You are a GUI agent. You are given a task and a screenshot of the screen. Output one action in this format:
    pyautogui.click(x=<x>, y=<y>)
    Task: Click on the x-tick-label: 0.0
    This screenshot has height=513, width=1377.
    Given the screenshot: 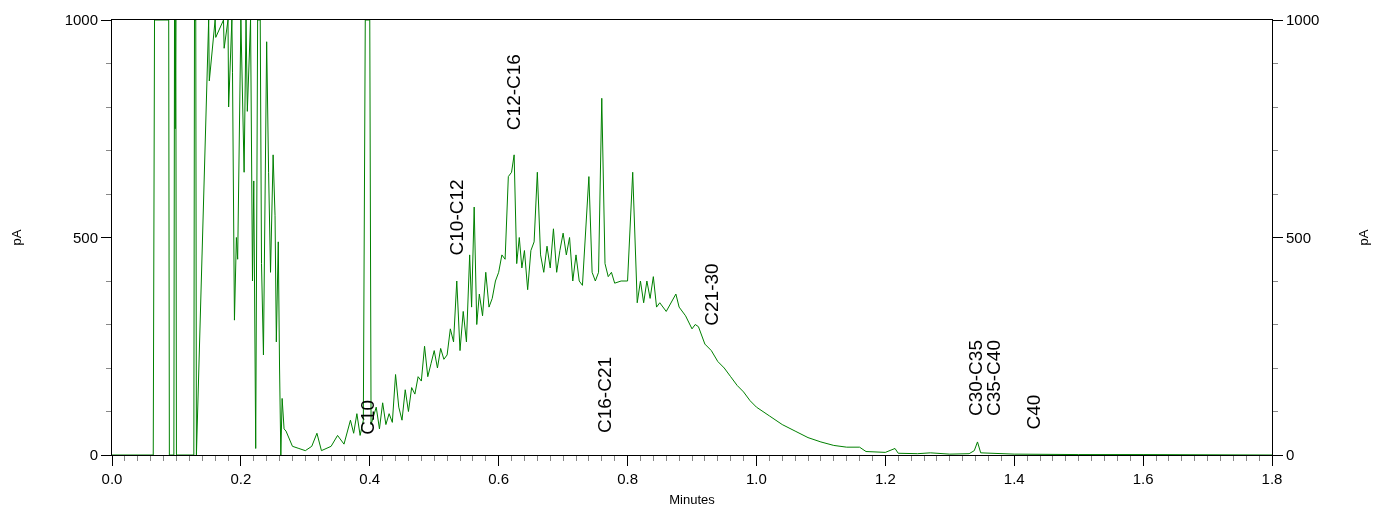 What is the action you would take?
    pyautogui.click(x=112, y=478)
    